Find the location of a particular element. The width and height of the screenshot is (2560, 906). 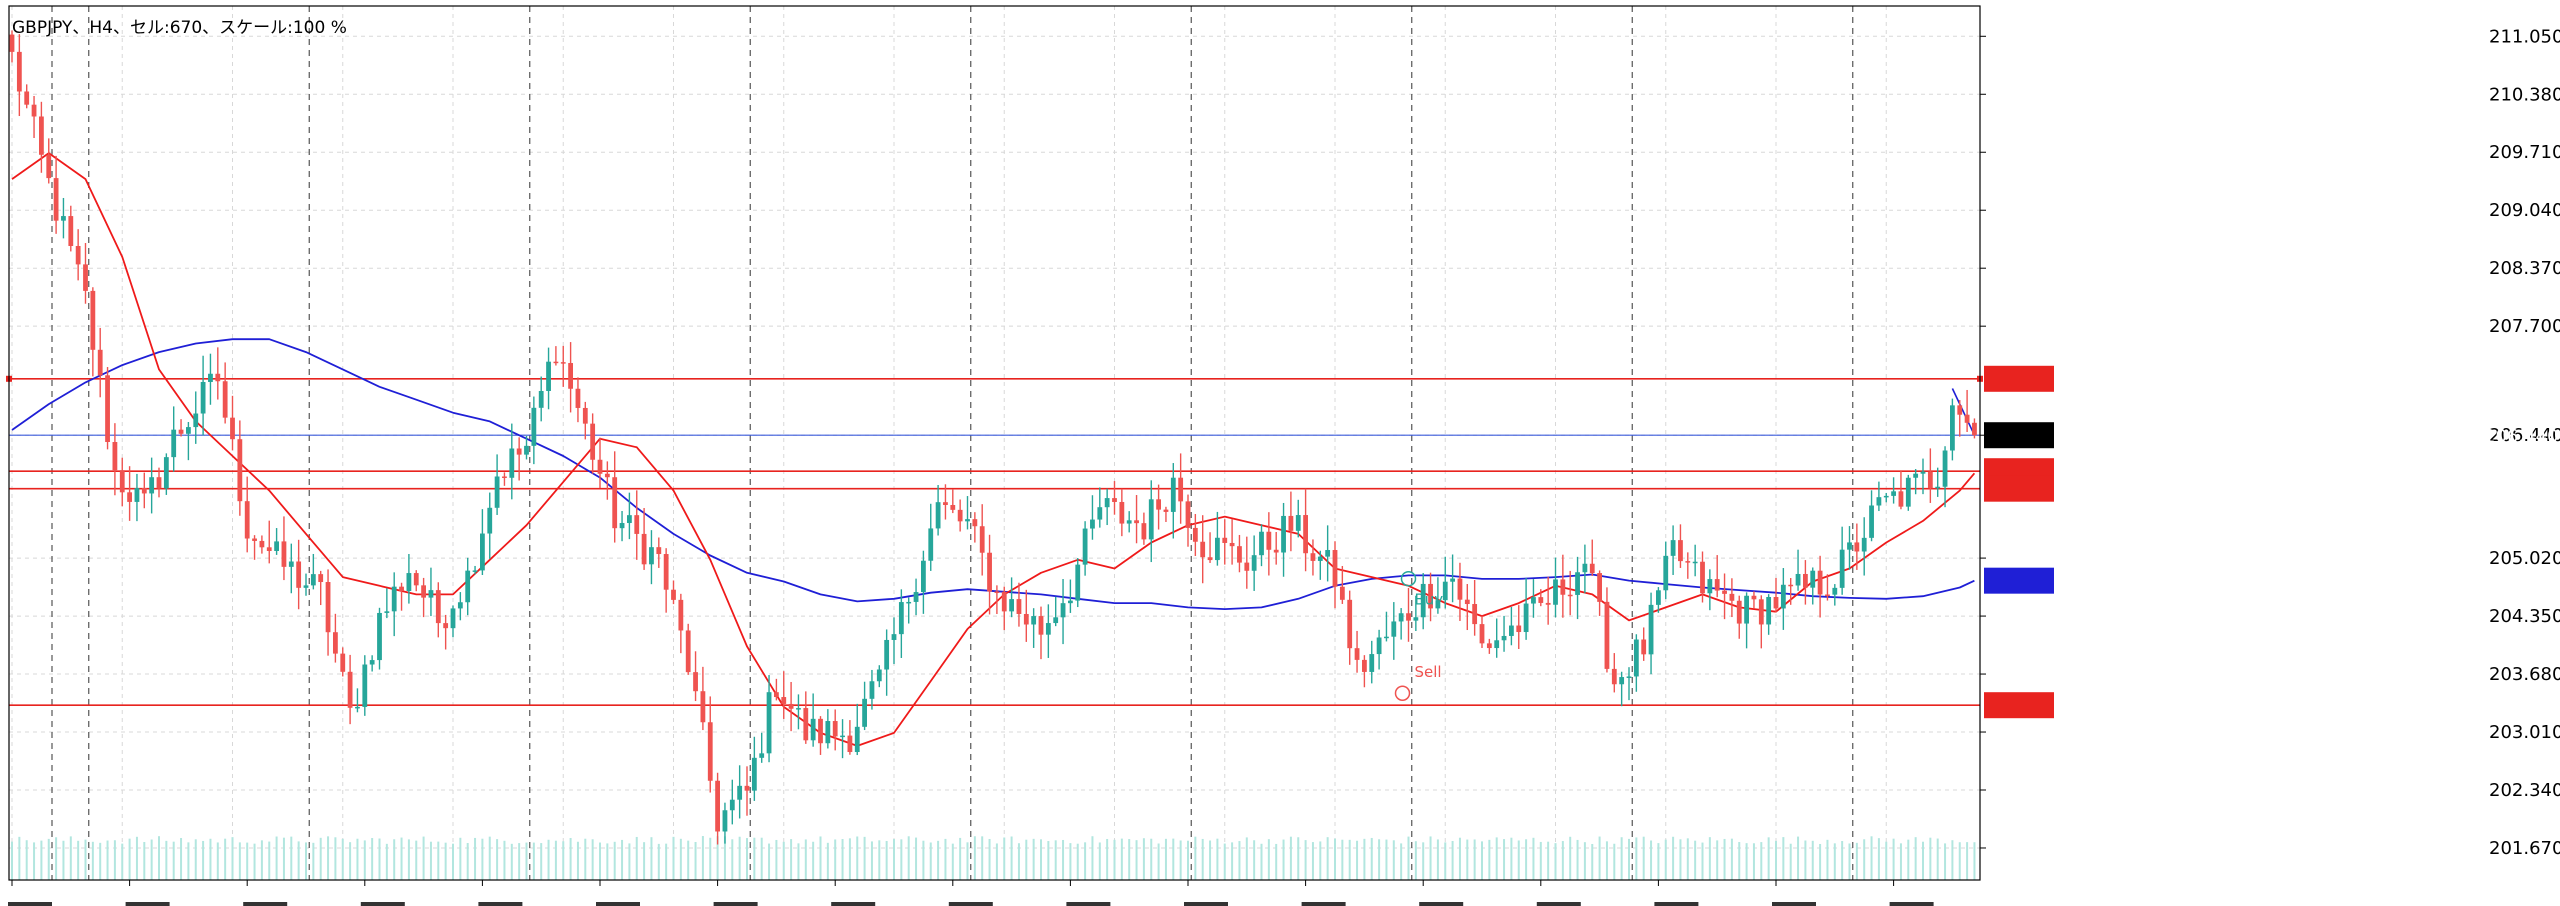

time-label-clipped is located at coordinates (618, 904).